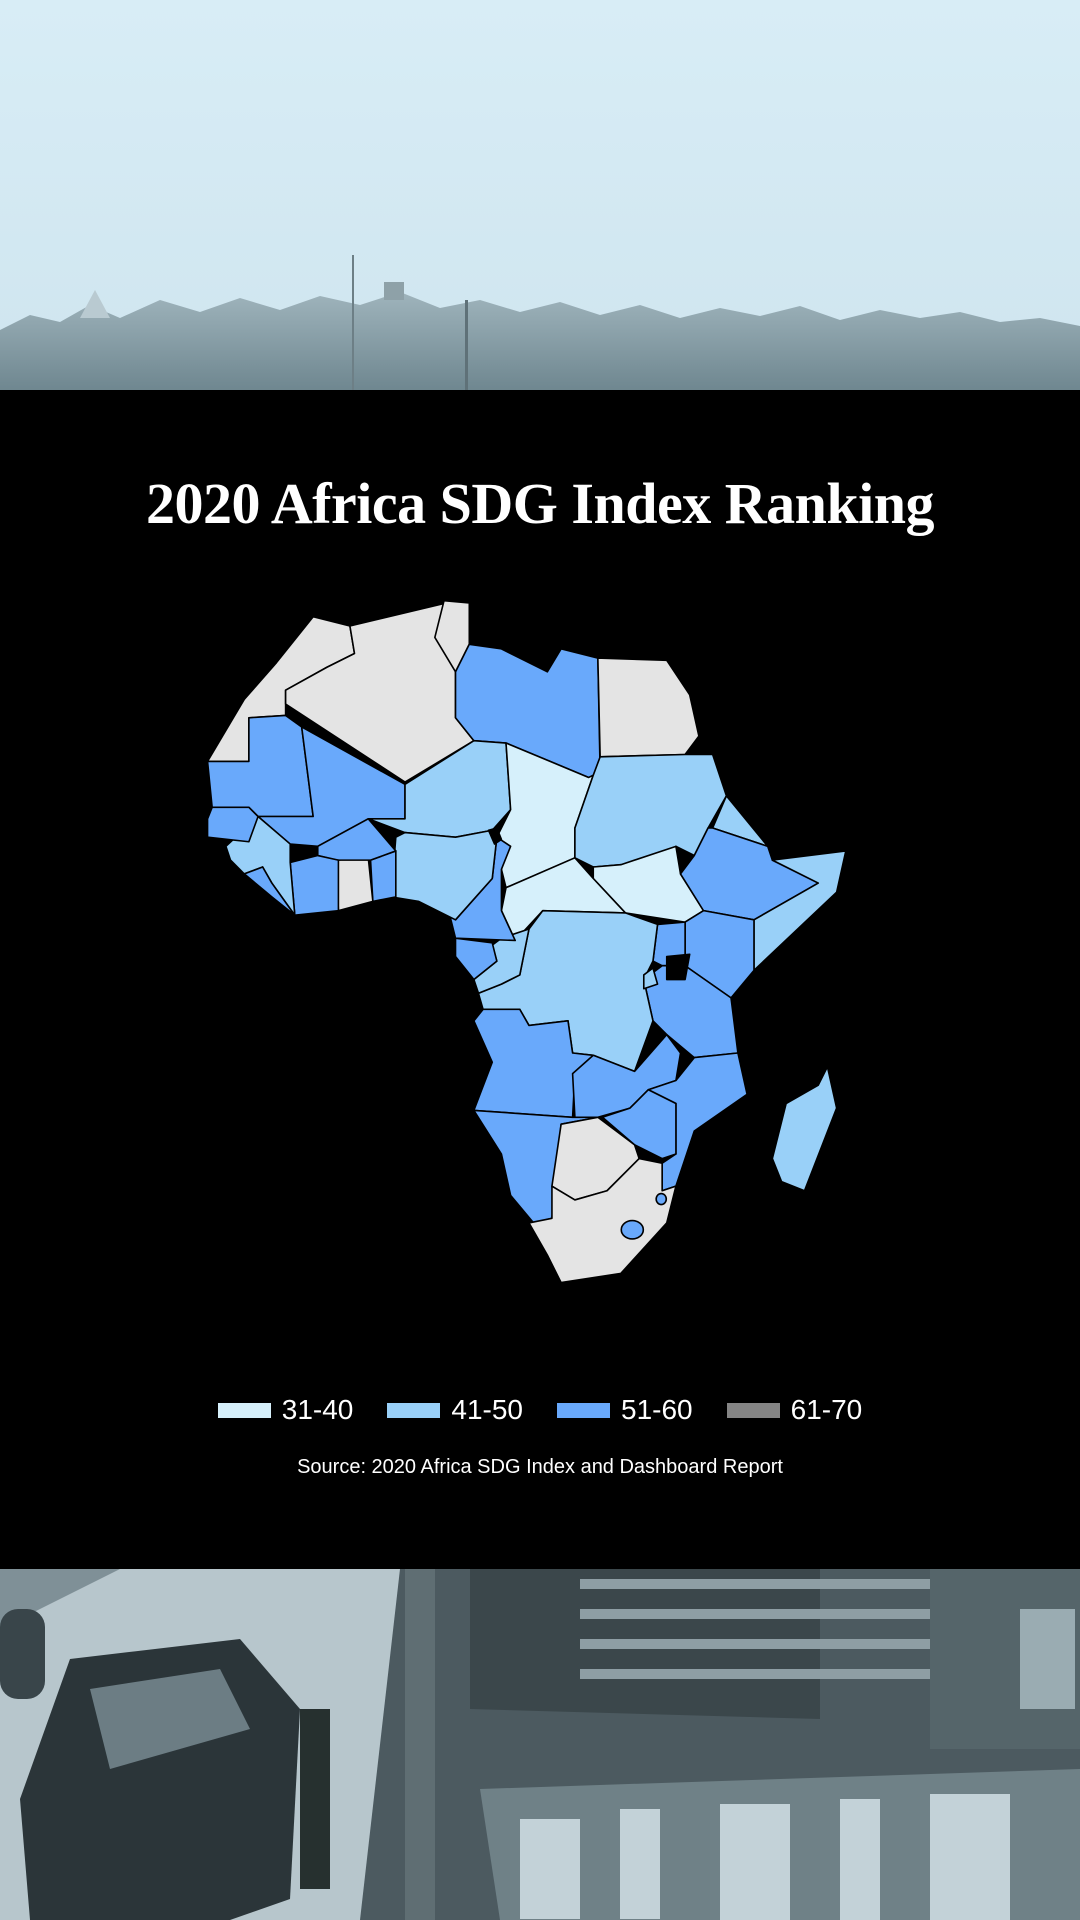 Image resolution: width=1080 pixels, height=1920 pixels. I want to click on region-gabon, so click(476, 959).